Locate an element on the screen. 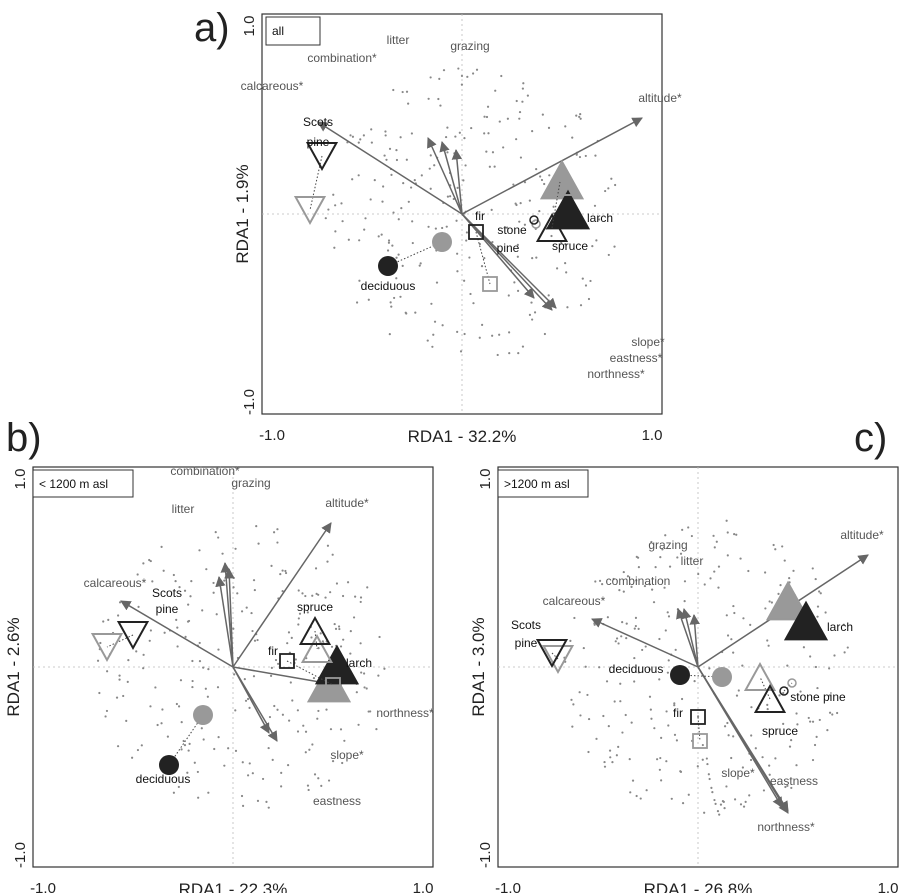 This screenshot has width=899, height=893. panel-1-env-label-2: calcareous* is located at coordinates (272, 86).